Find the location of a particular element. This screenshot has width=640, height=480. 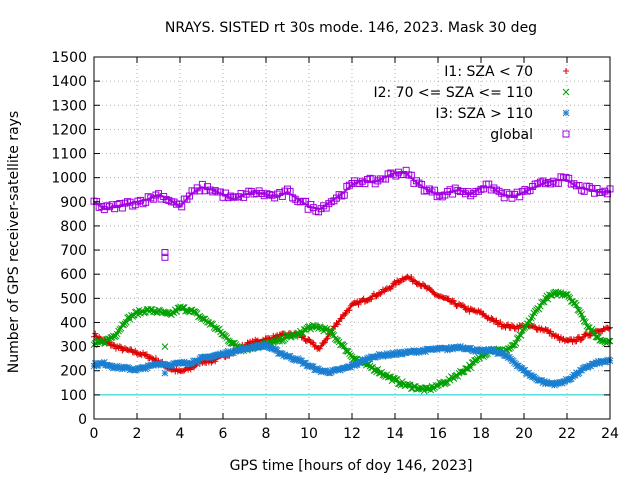

x-axis-label: GPS time [hours of doy 146, 2023] is located at coordinates (351, 466).